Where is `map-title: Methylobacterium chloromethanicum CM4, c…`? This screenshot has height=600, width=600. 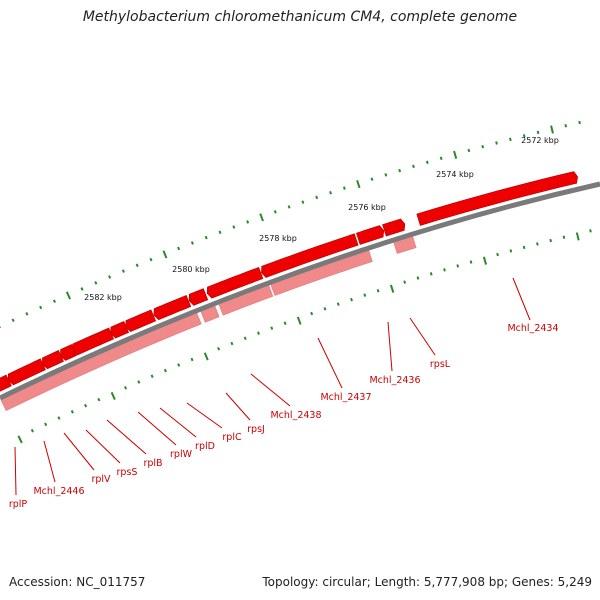 map-title: Methylobacterium chloromethanicum CM4, c… is located at coordinates (300, 17).